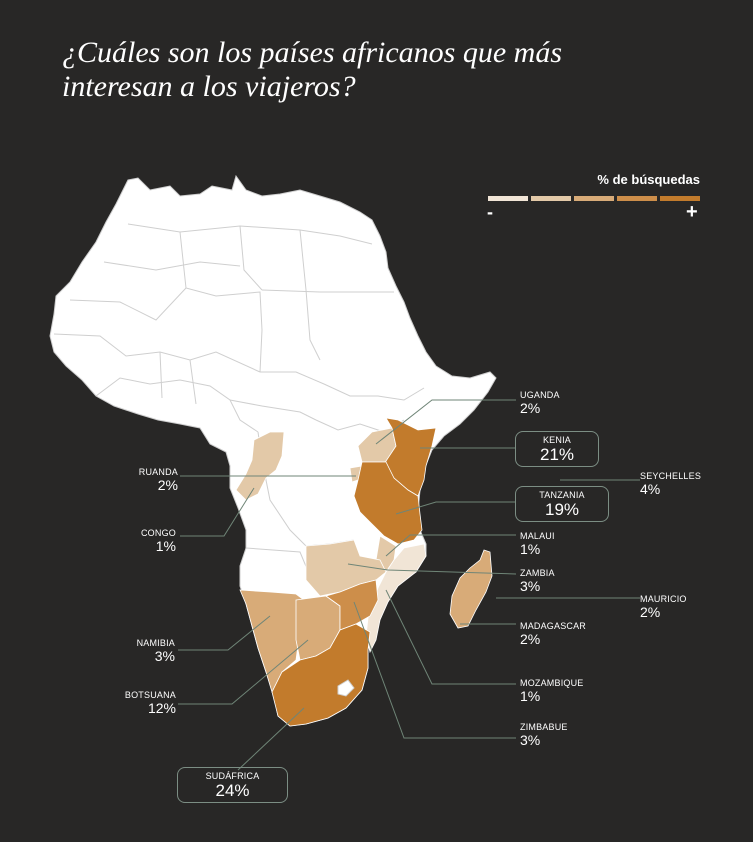  I want to click on country-zimbabue, so click(352, 605).